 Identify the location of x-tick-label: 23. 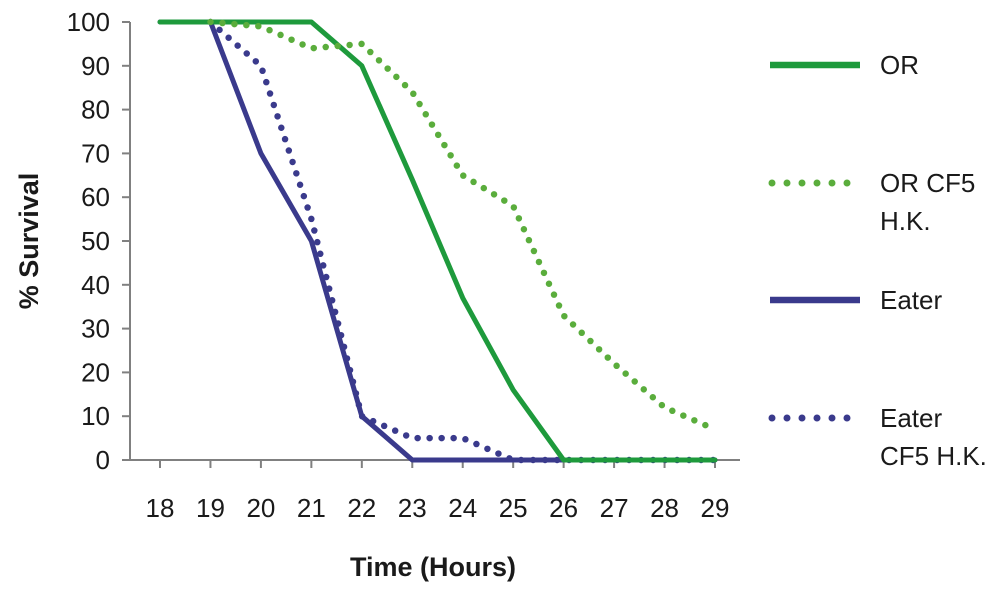
(412, 508).